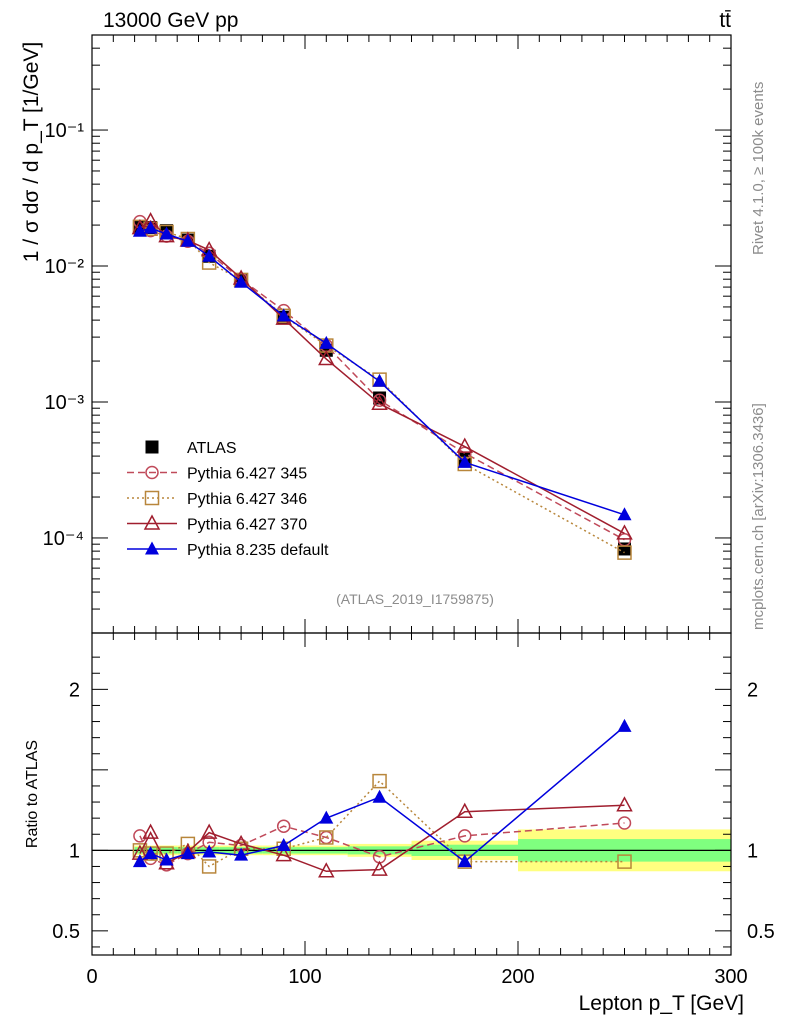  Describe the element at coordinates (247, 499) in the screenshot. I see `legend-label-2: Pythia 6.427 346` at that location.